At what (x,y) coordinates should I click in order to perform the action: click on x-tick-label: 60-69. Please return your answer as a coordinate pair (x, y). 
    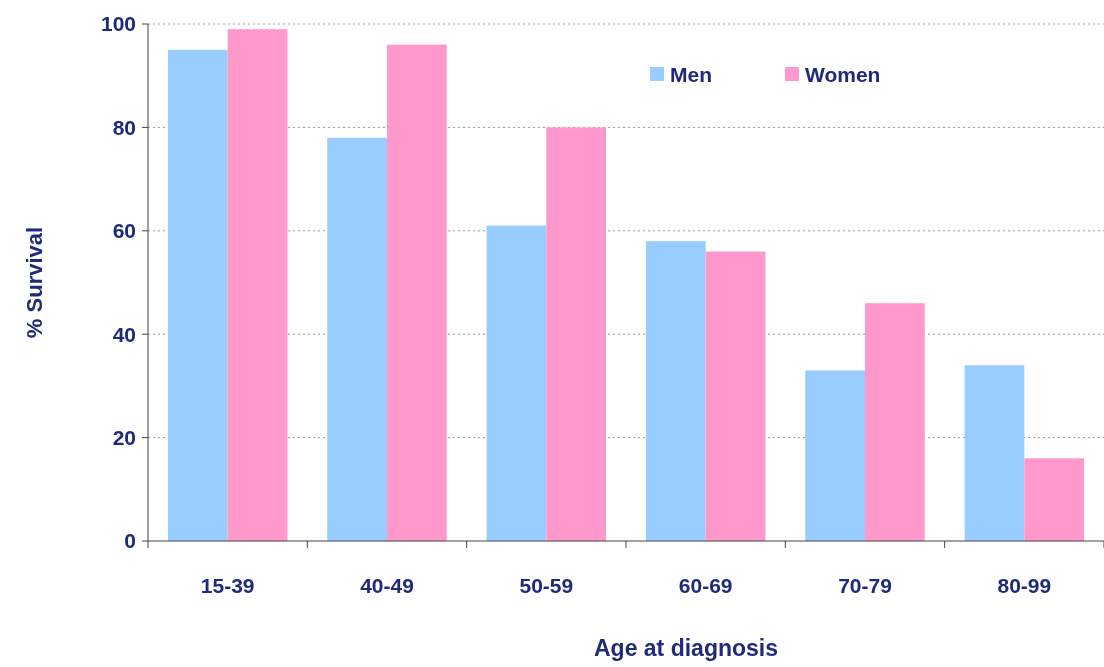
    Looking at the image, I should click on (705, 585).